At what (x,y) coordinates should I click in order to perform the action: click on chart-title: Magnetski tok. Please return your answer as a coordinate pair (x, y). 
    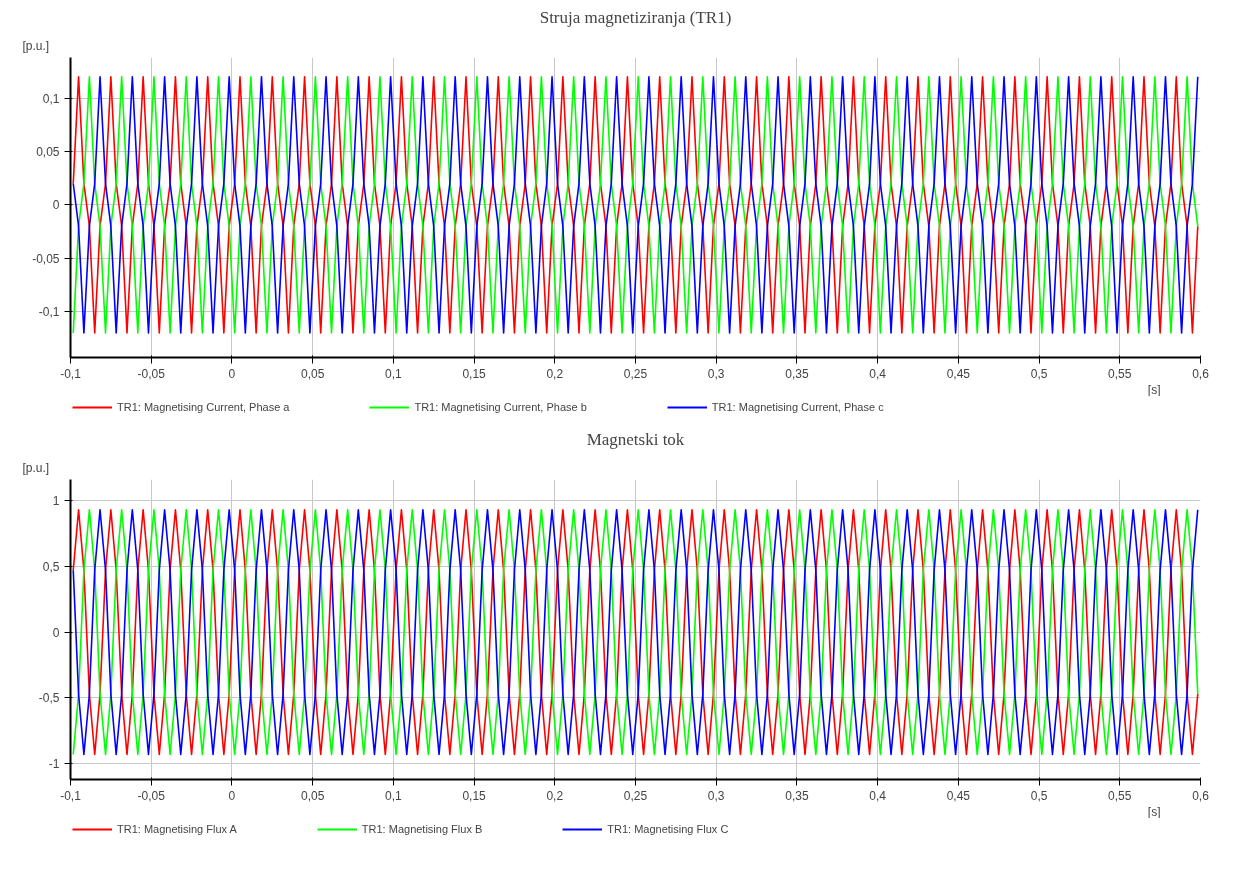
    Looking at the image, I should click on (635, 439).